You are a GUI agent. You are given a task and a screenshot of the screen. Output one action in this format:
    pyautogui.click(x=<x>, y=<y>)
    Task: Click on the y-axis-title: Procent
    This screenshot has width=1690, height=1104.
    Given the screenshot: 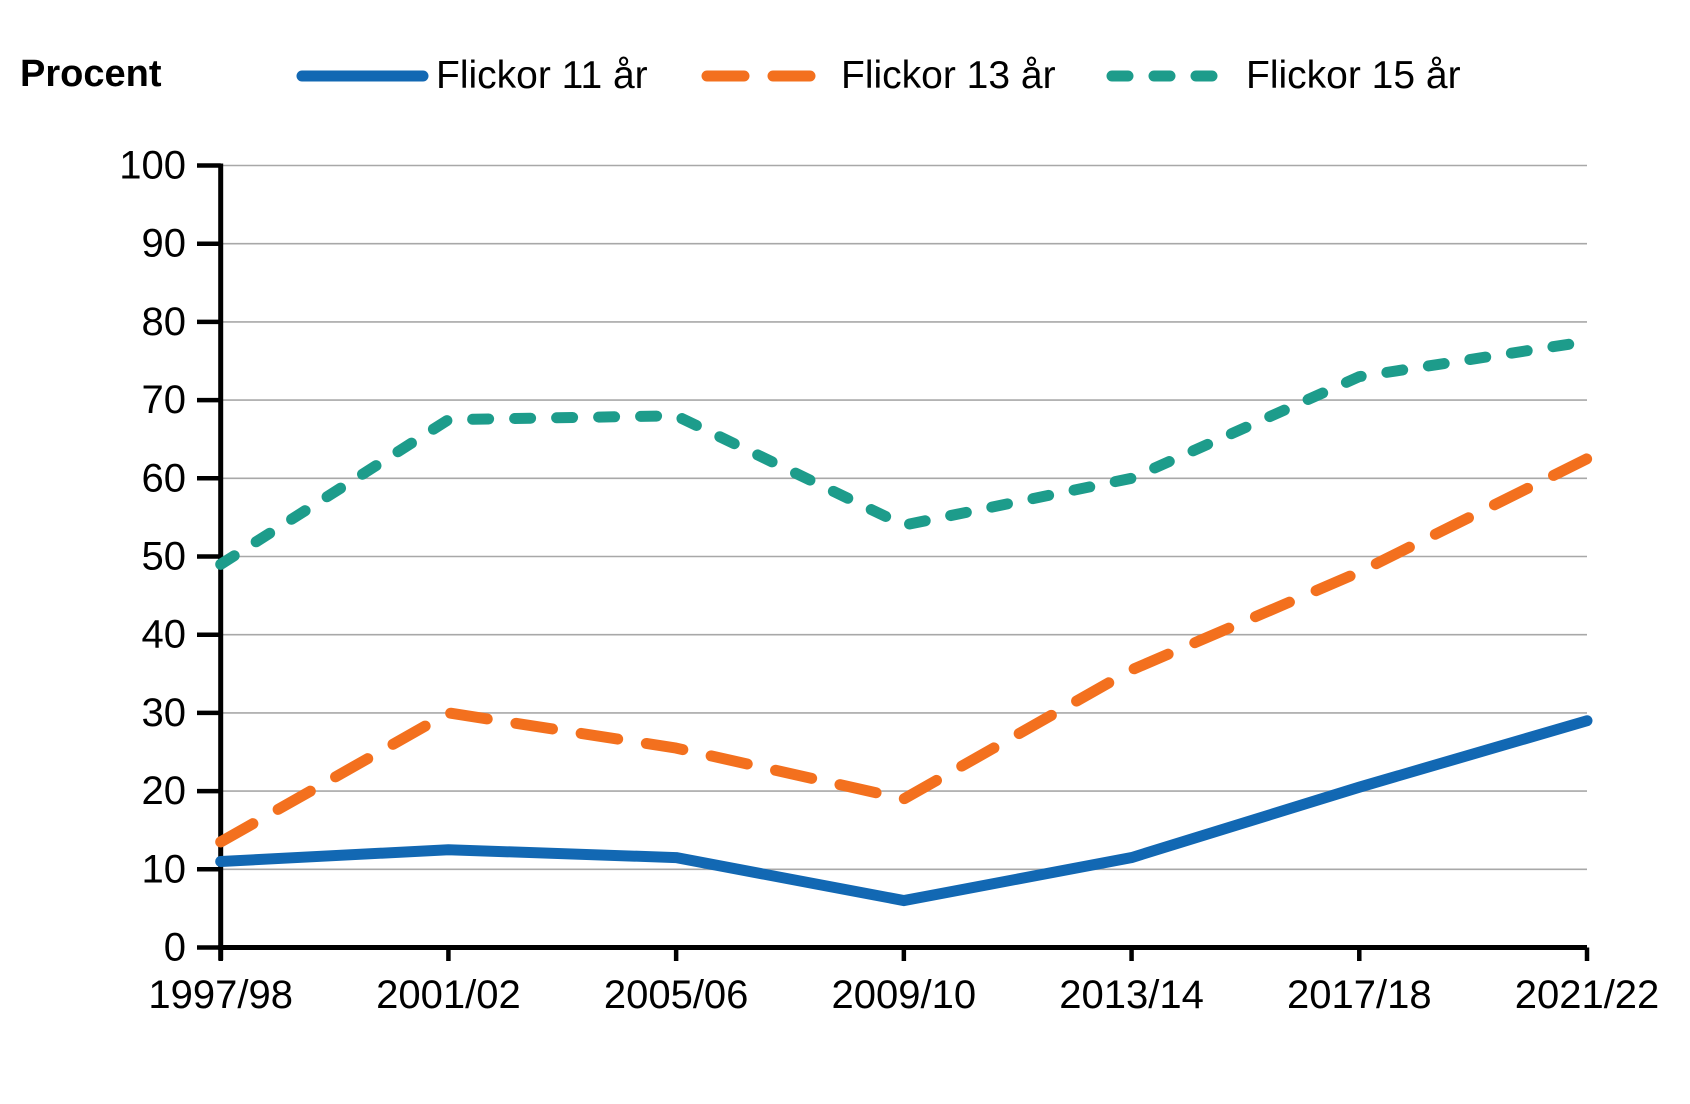 What is the action you would take?
    pyautogui.click(x=91, y=74)
    